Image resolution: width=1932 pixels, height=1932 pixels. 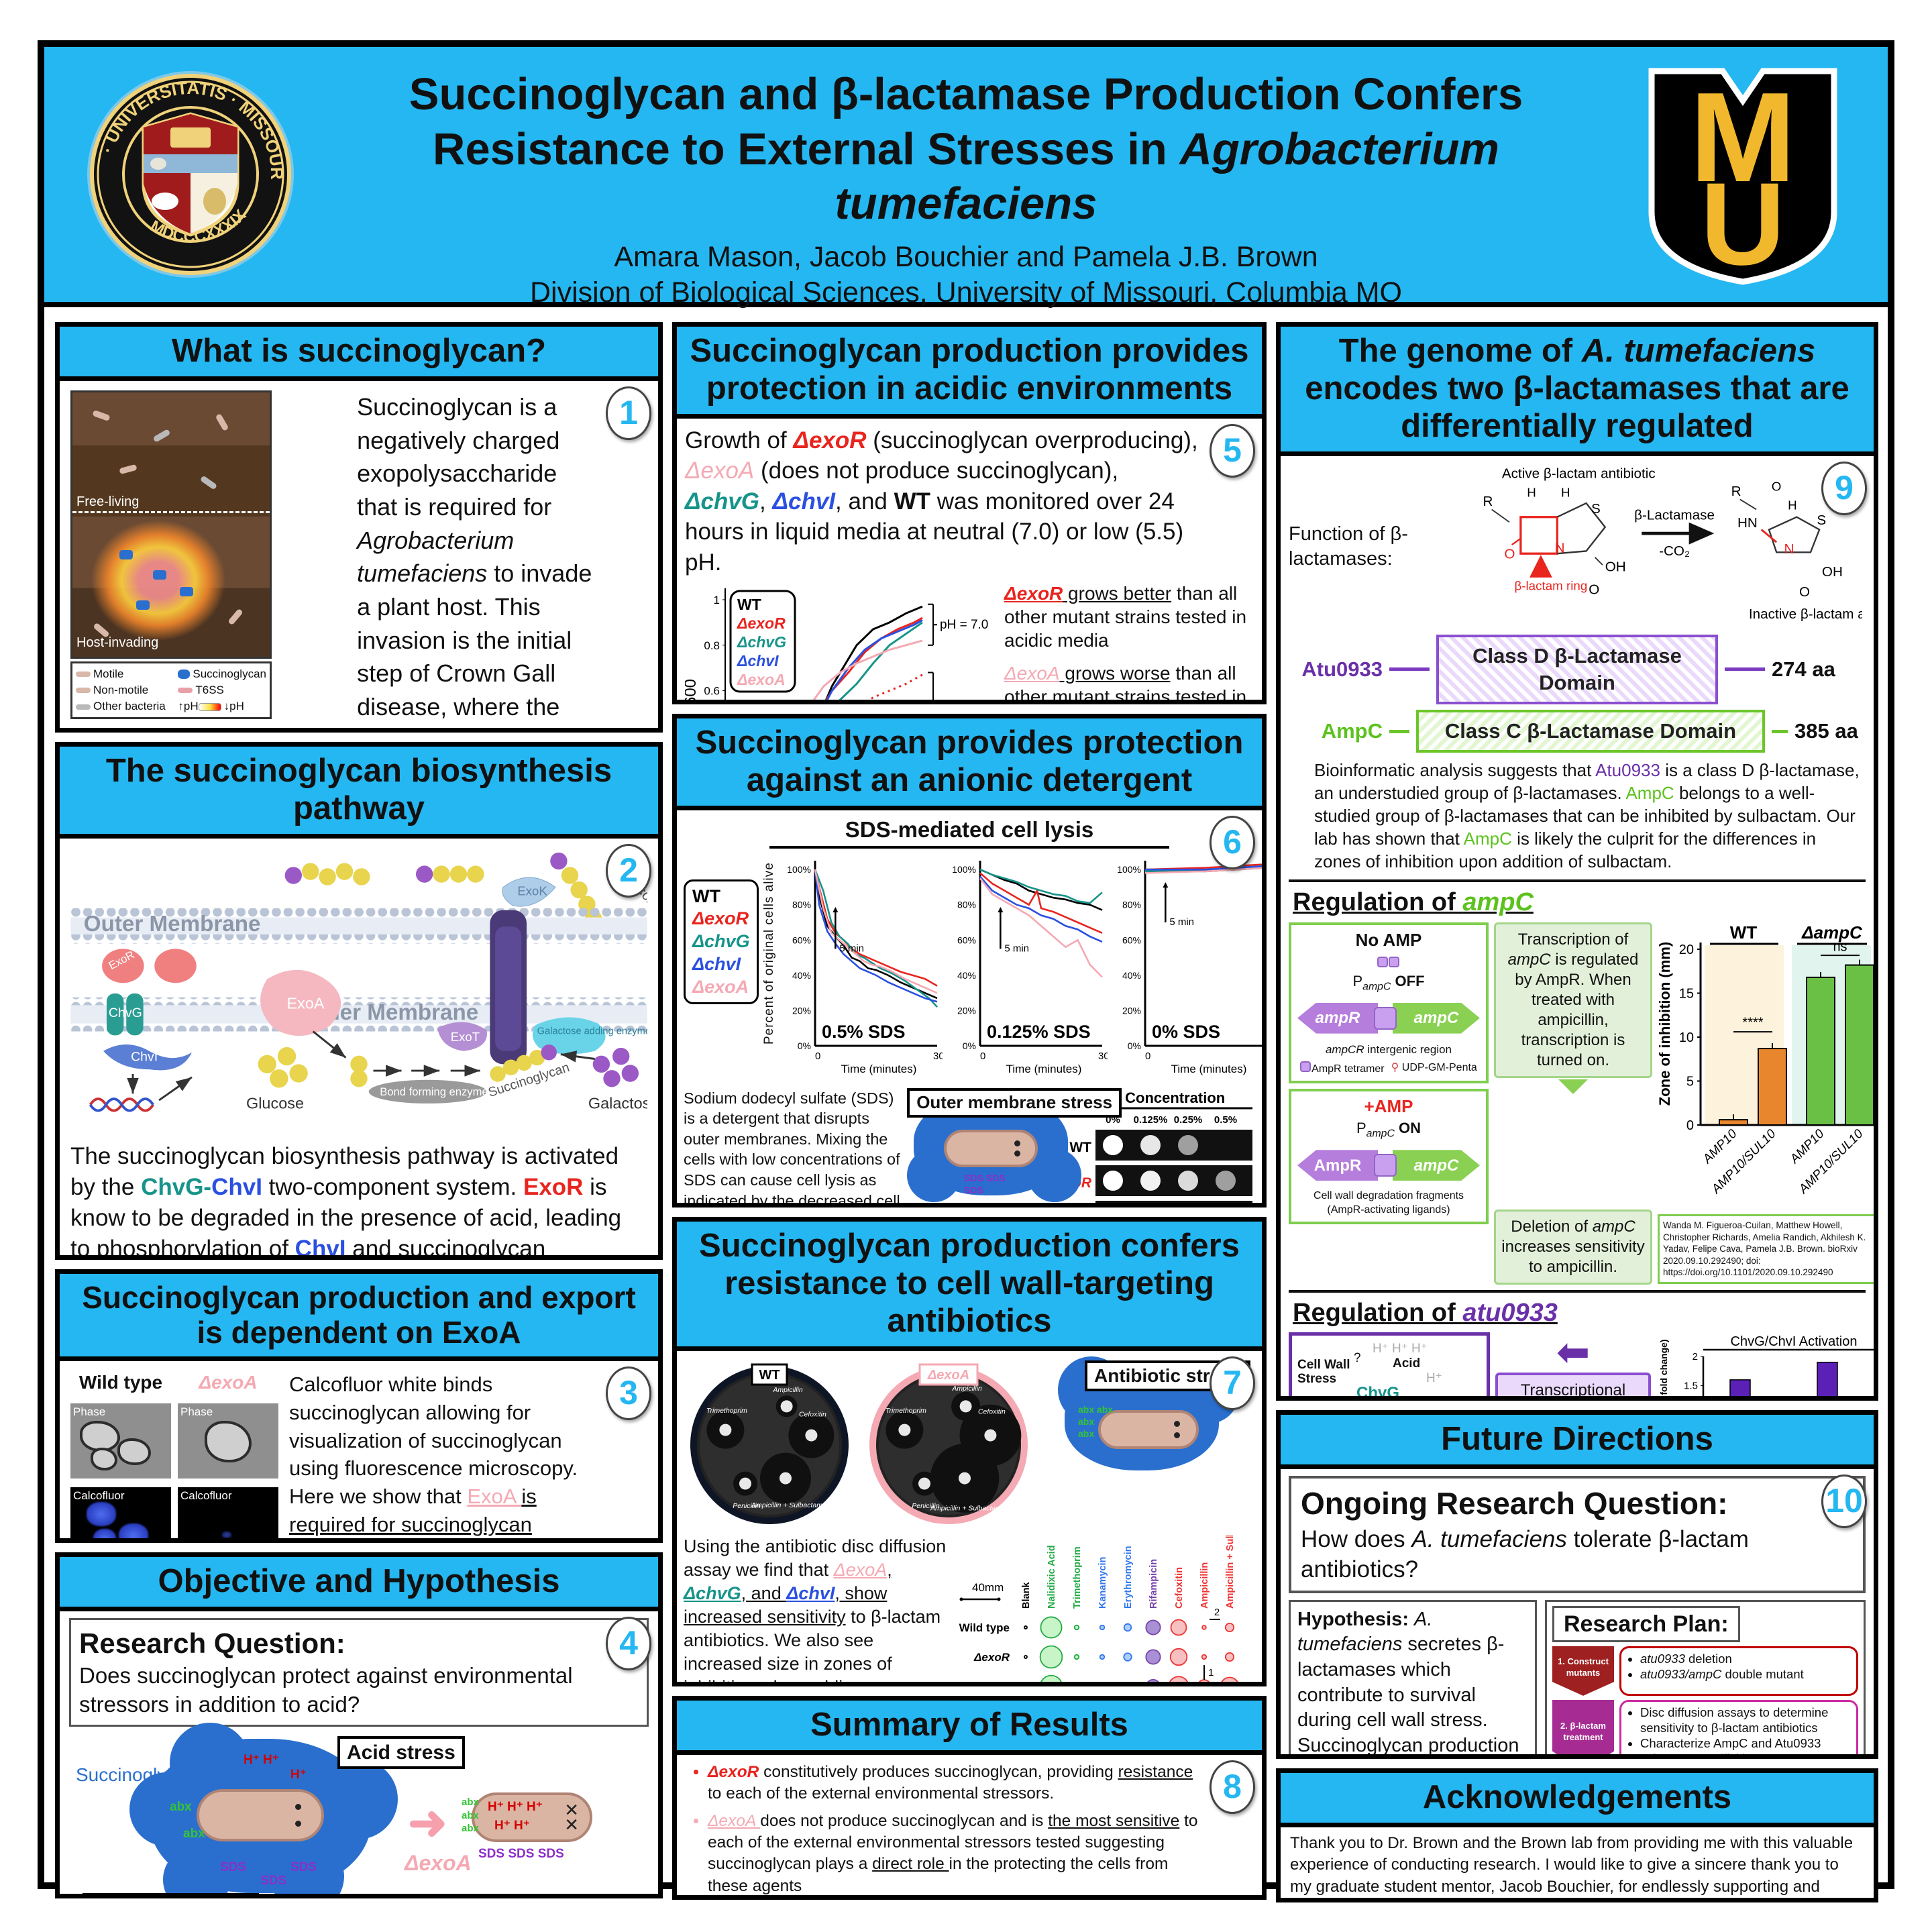 I want to click on section-what-is-succinoglycan: What is succinoglycan? 1, so click(x=359, y=527).